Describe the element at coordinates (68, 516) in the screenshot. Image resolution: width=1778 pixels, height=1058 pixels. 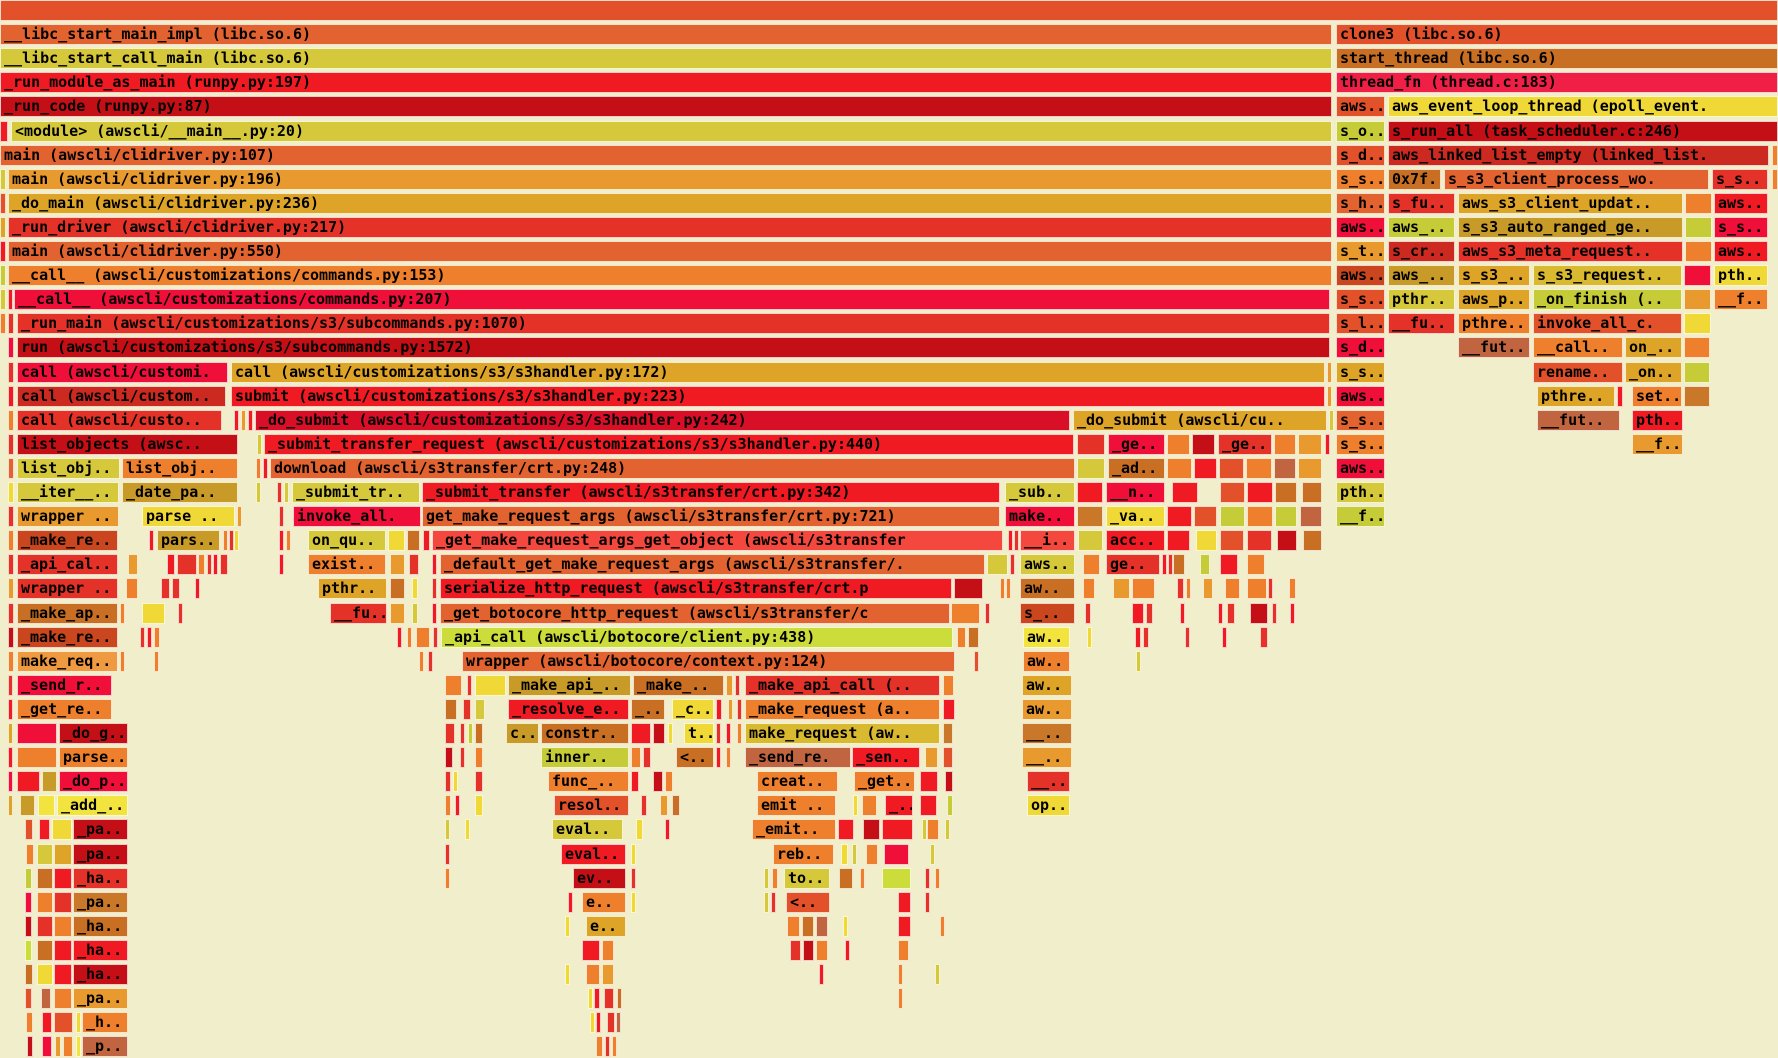
I see `frame-wrapper: wrapper ..` at that location.